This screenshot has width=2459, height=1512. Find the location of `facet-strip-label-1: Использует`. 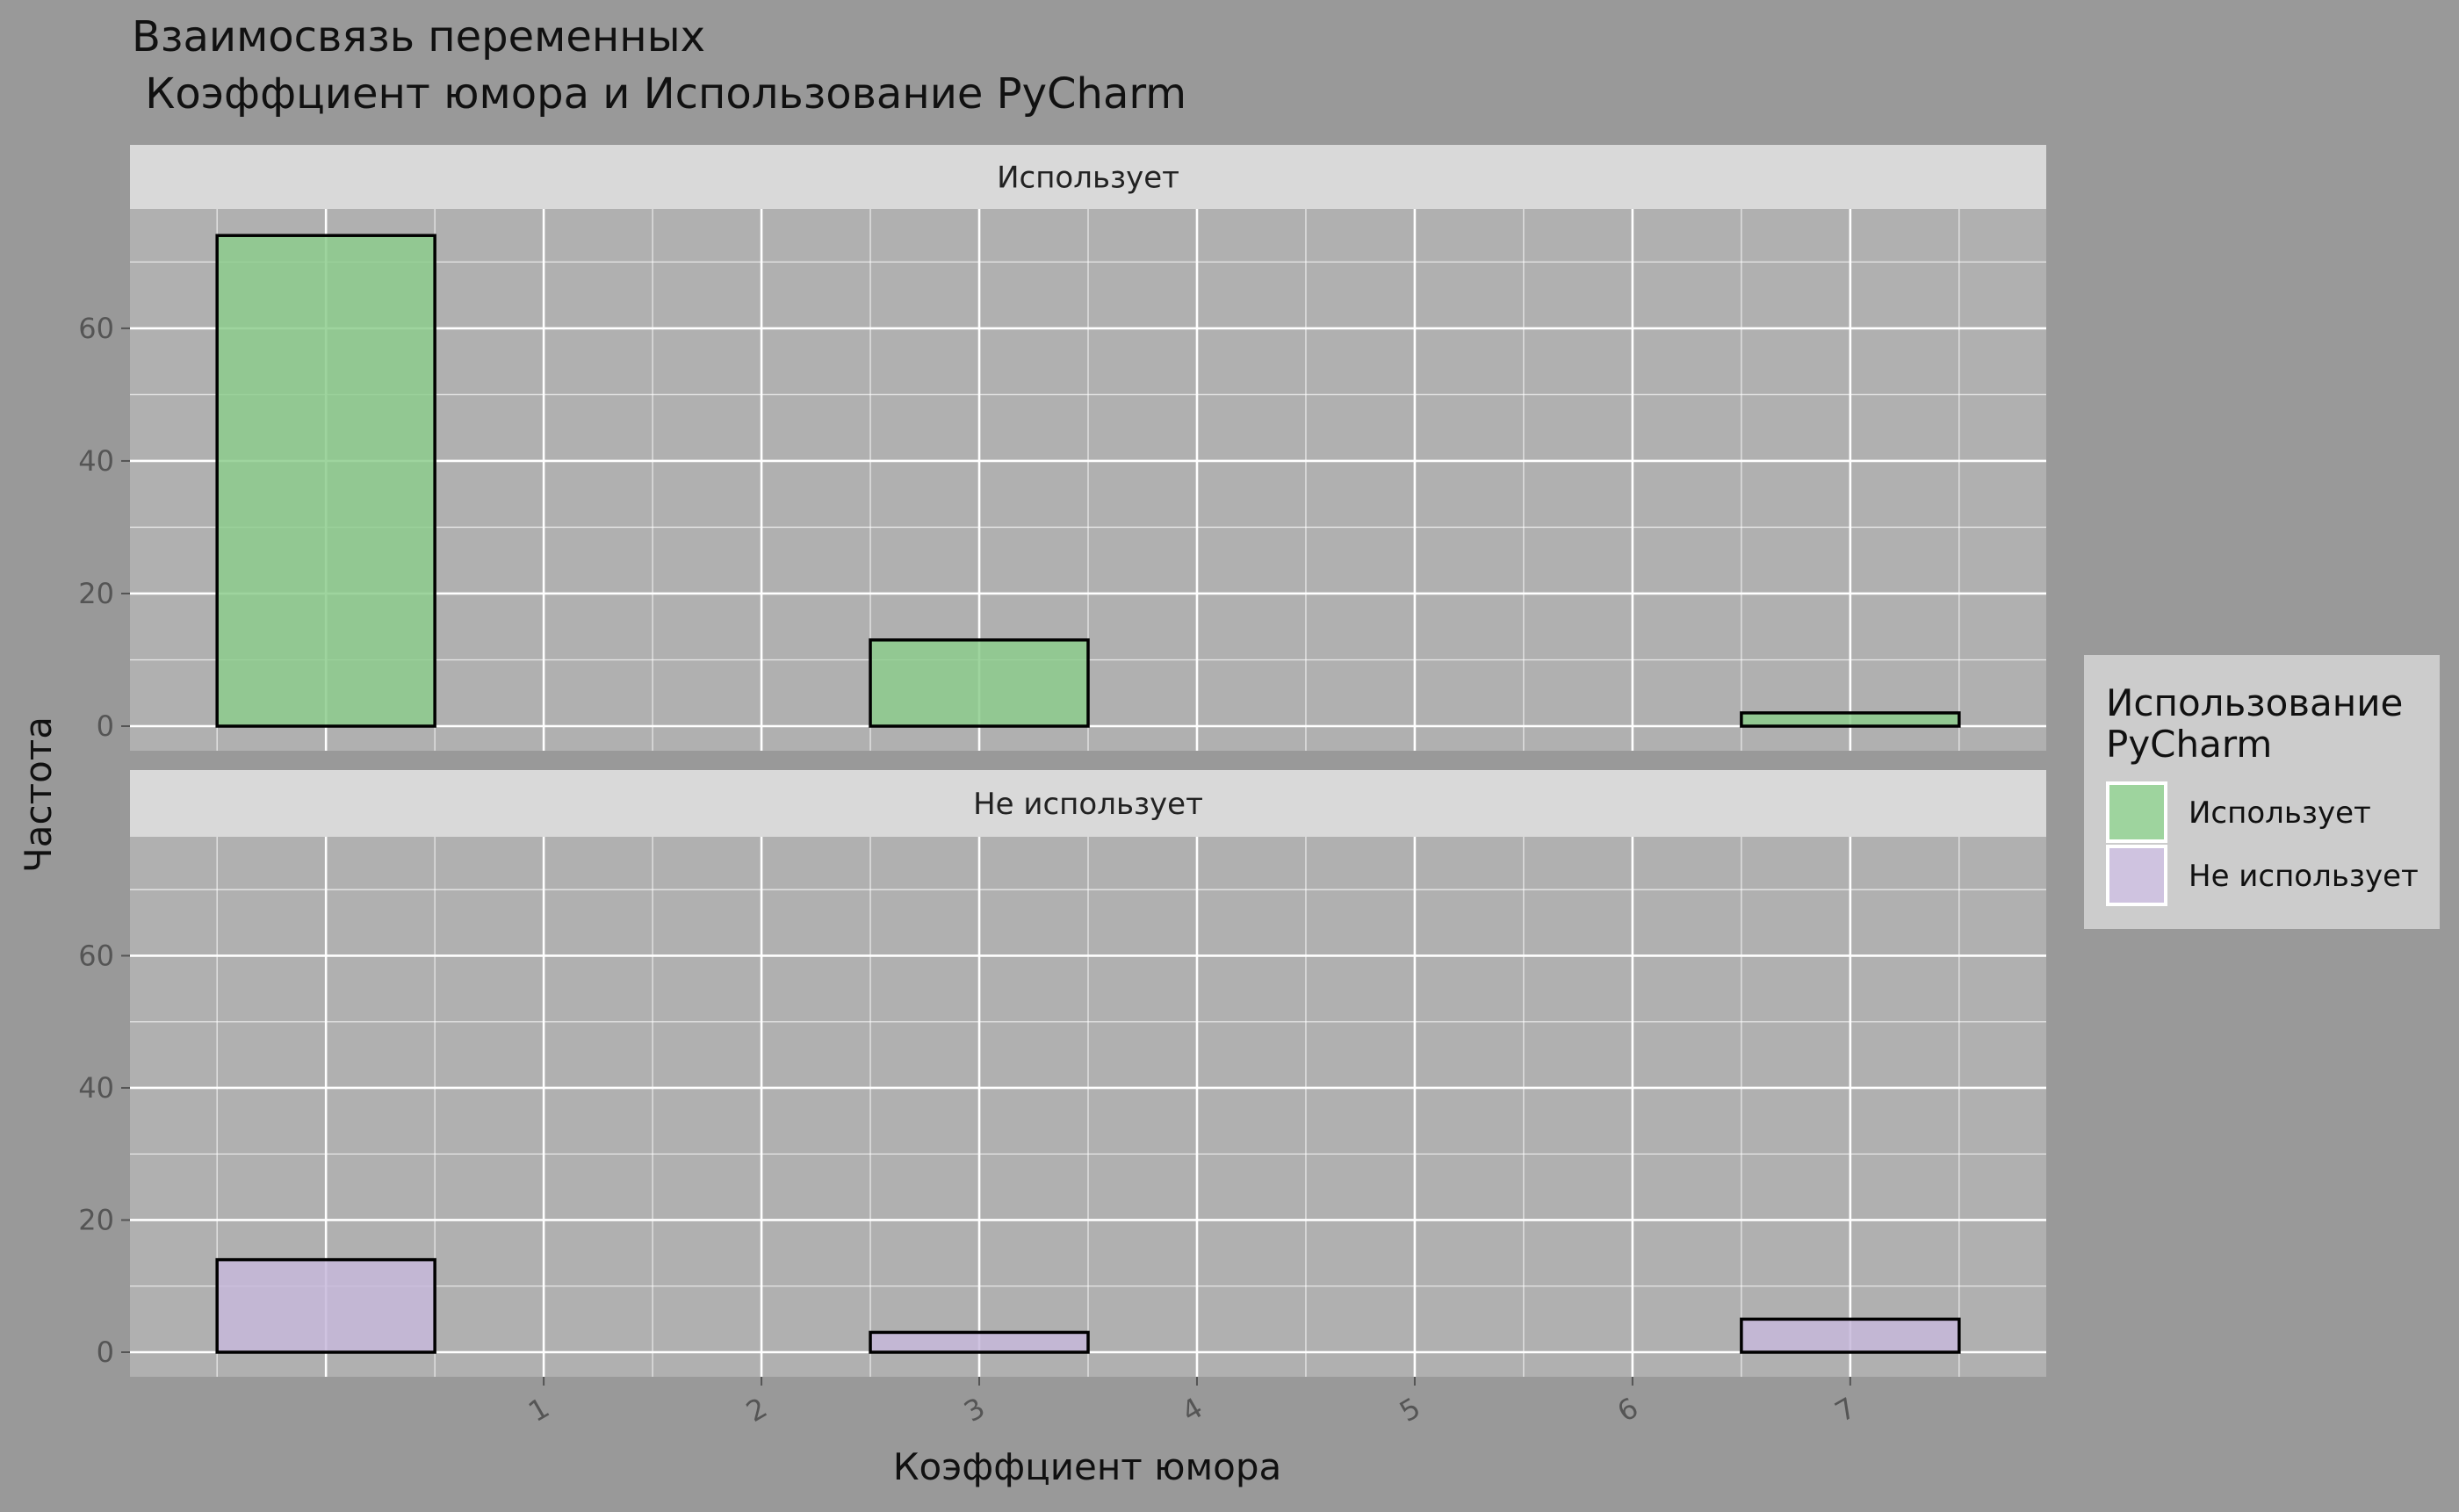

facet-strip-label-1: Использует is located at coordinates (1088, 178).